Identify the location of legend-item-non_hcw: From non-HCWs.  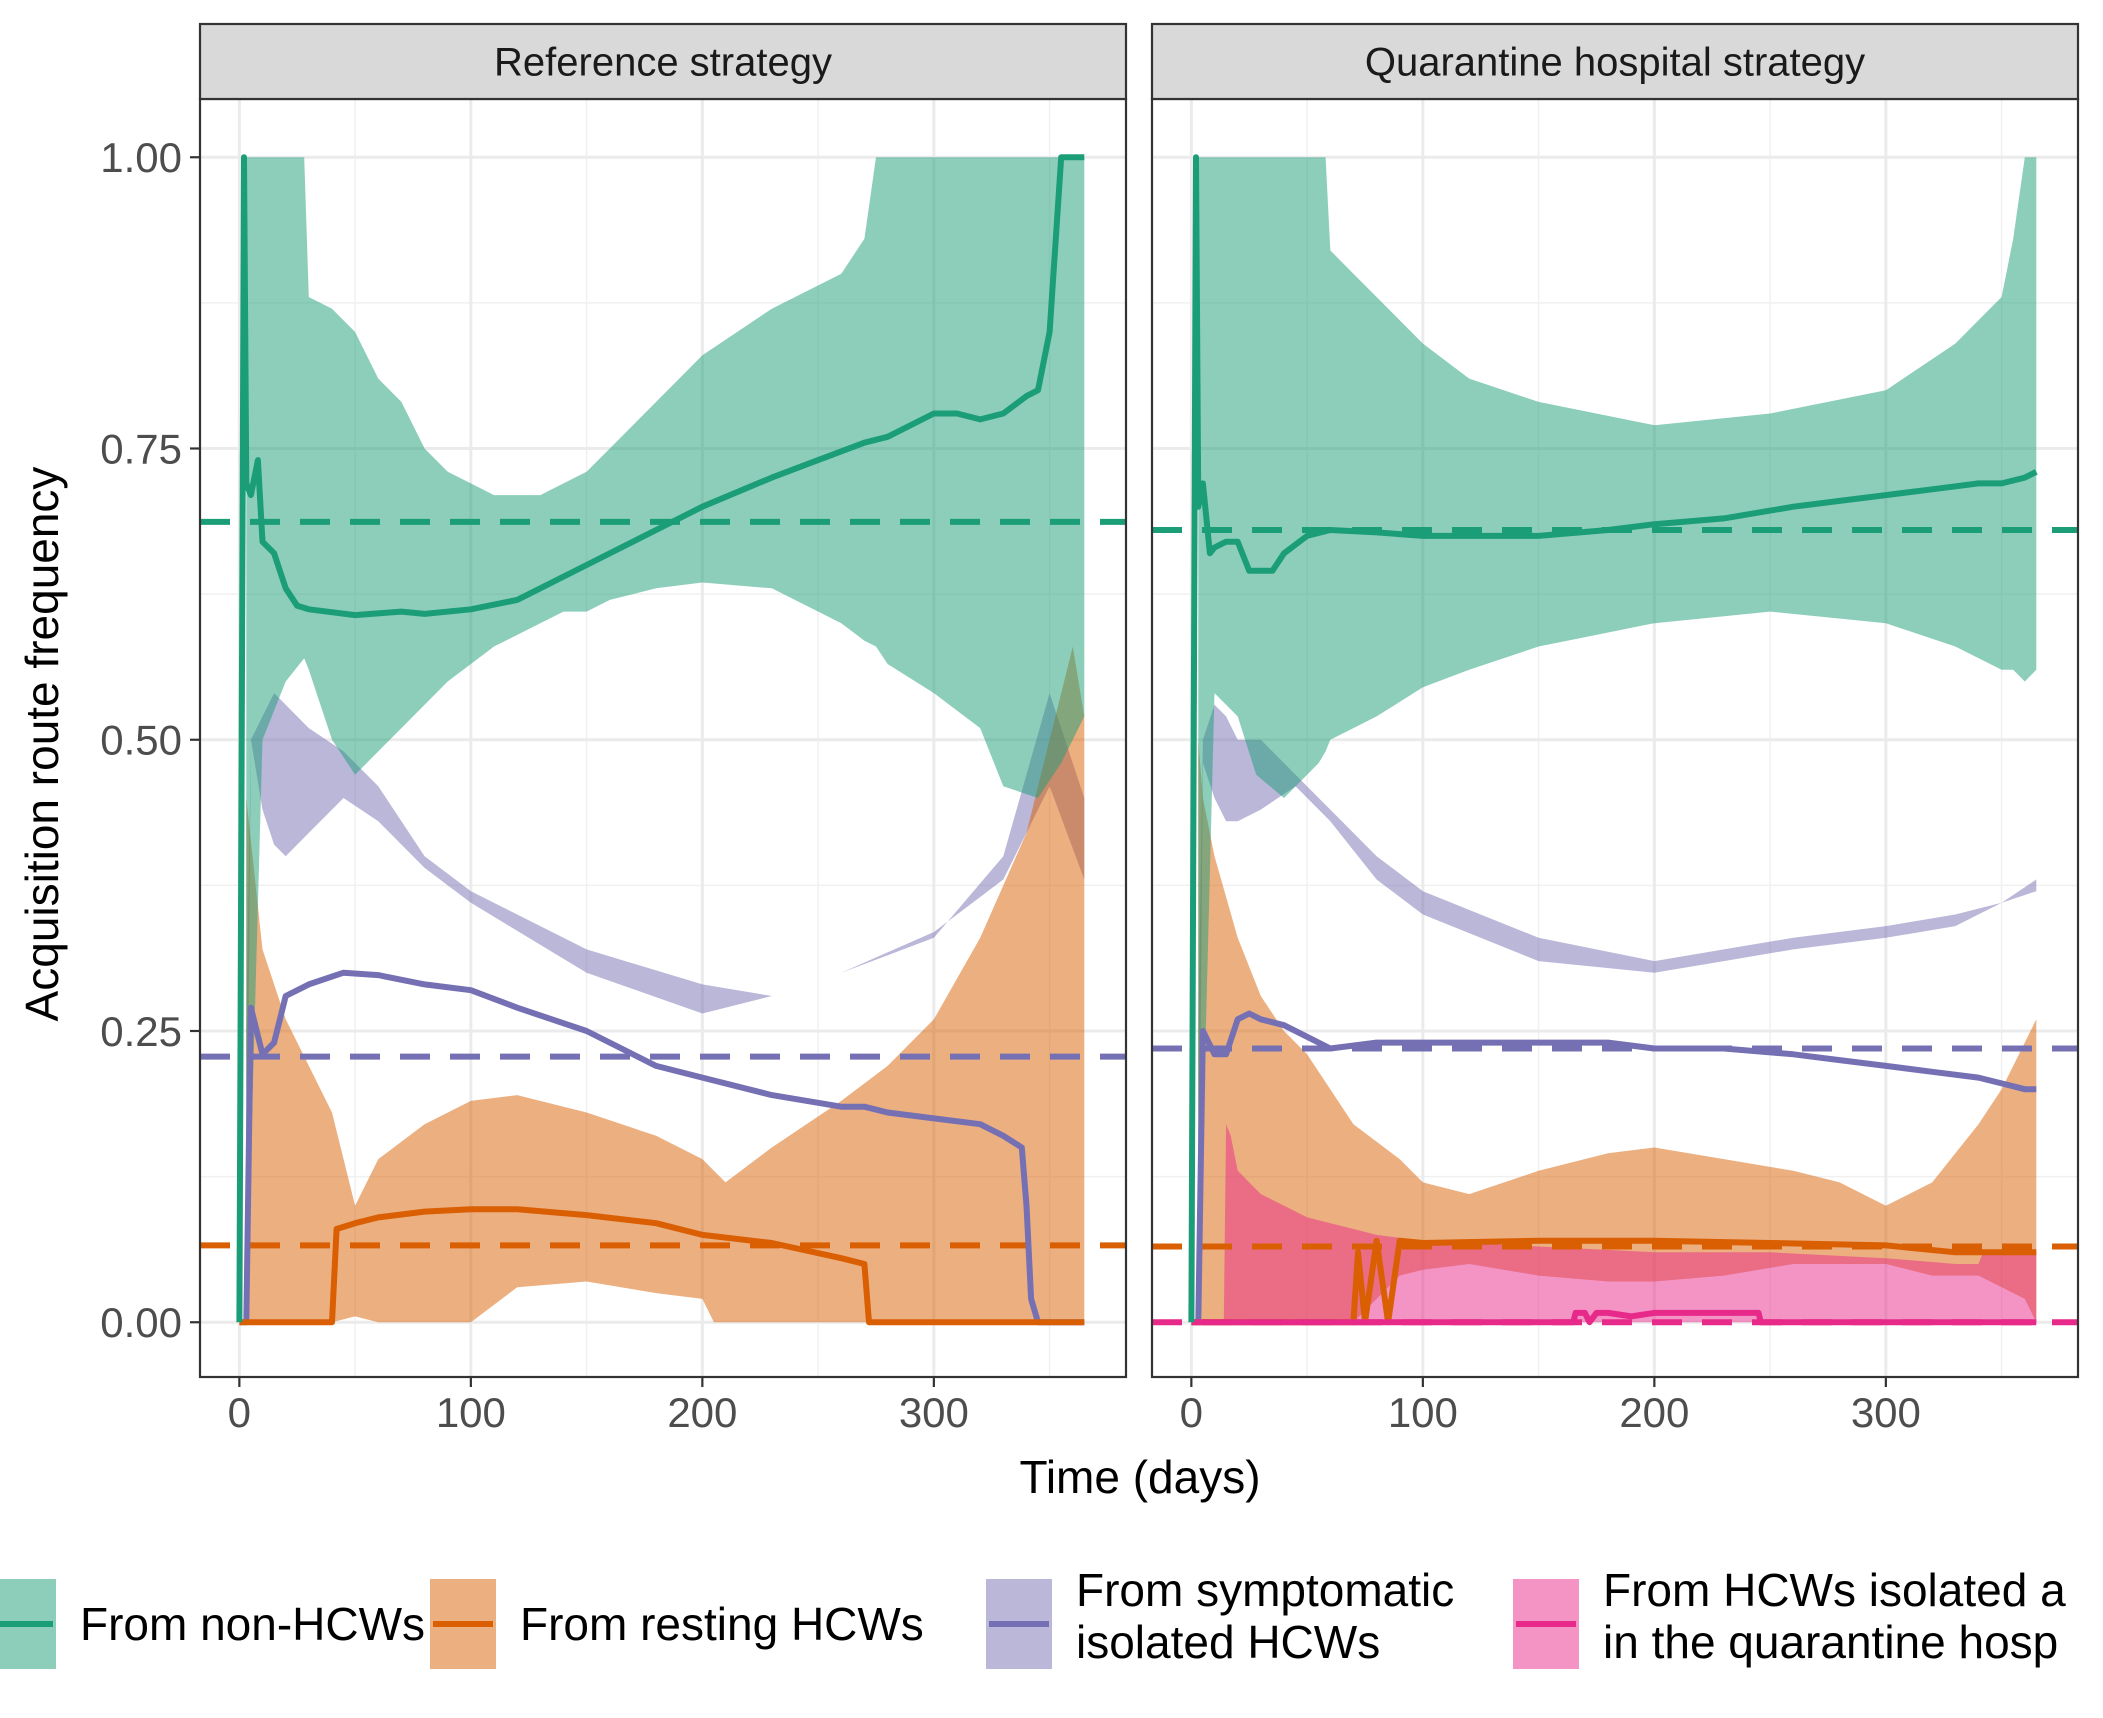
(212, 1624).